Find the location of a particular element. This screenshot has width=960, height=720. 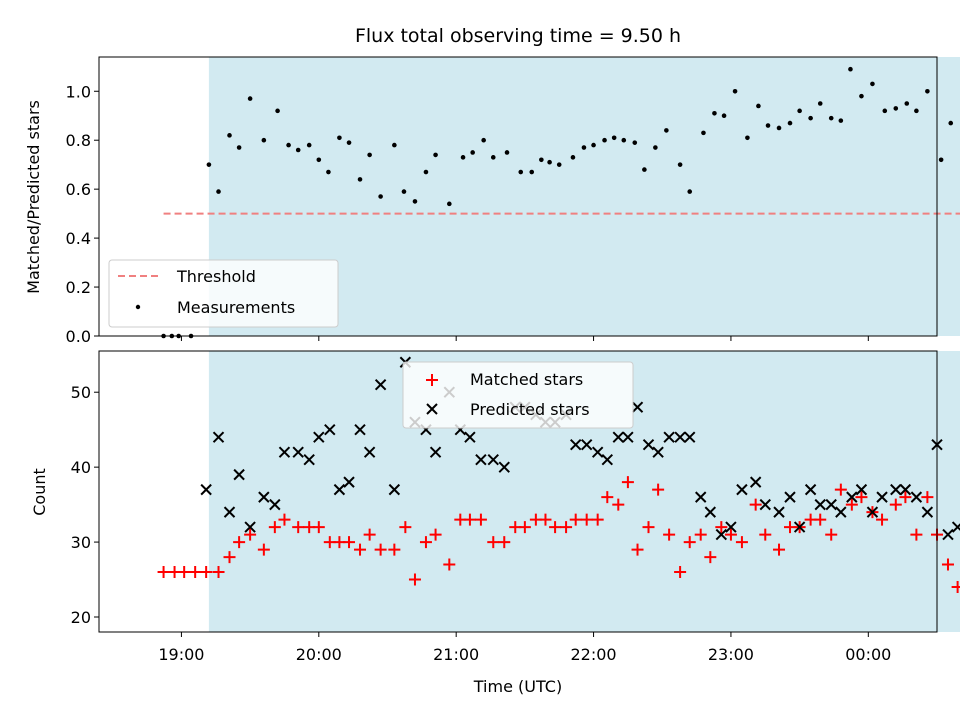

legend-measurement-swatch is located at coordinates (138, 307).